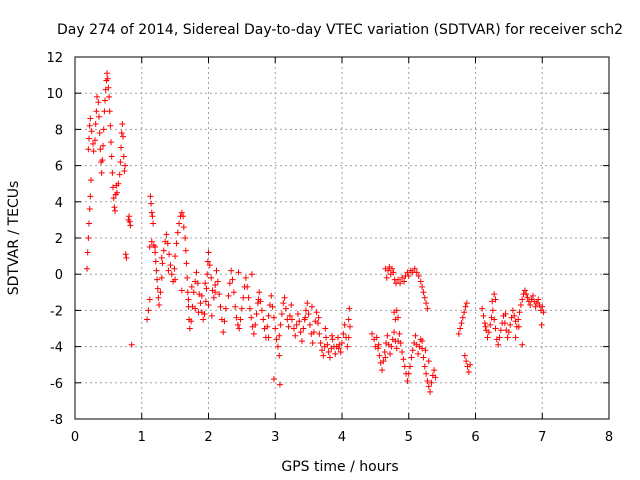  What do you see at coordinates (475, 437) in the screenshot?
I see `x-tick-label: 6` at bounding box center [475, 437].